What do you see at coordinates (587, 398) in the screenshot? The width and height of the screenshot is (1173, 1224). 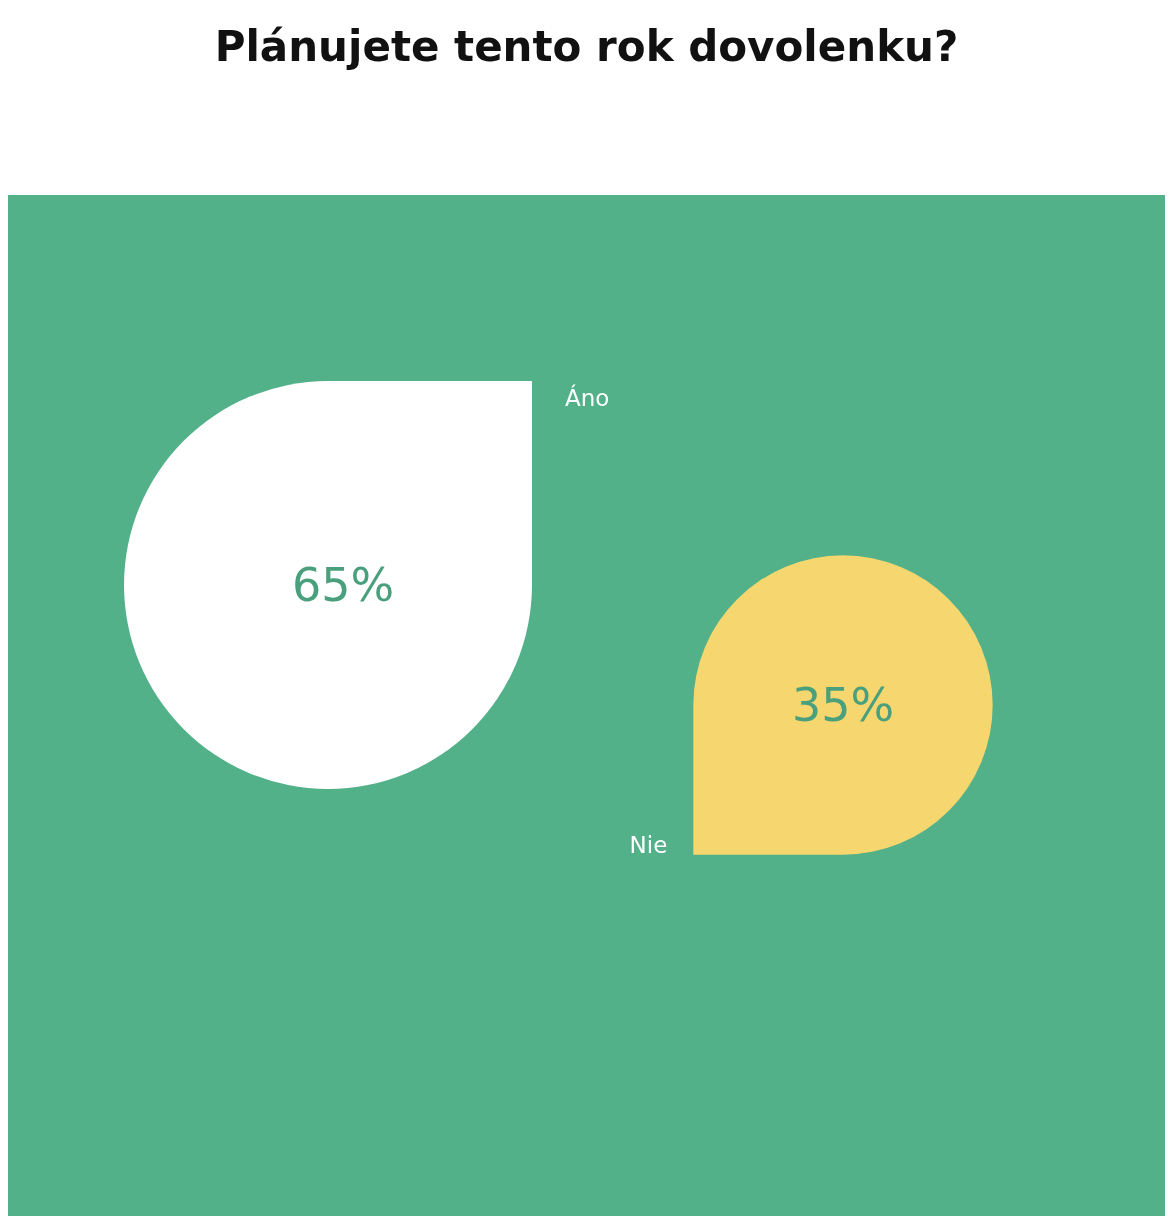 I see `category-label: Áno` at bounding box center [587, 398].